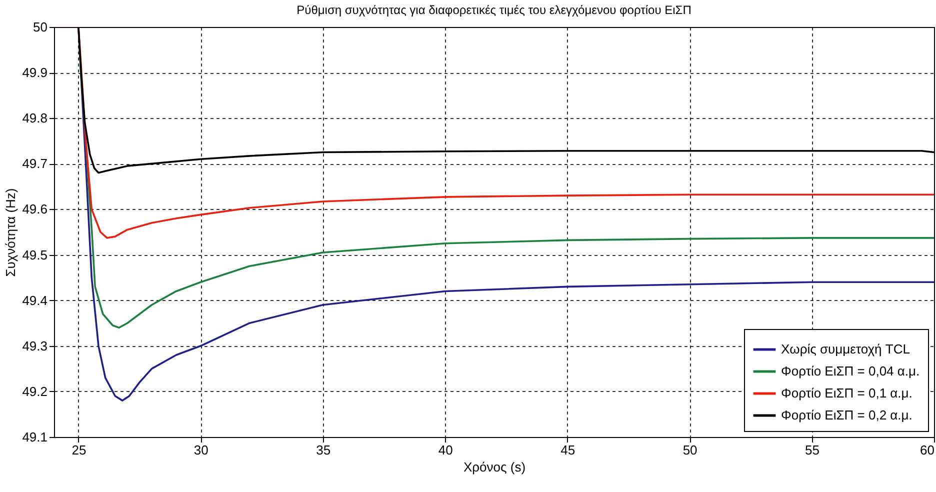 The image size is (936, 492). What do you see at coordinates (690, 450) in the screenshot?
I see `x-tick-label: 50` at bounding box center [690, 450].